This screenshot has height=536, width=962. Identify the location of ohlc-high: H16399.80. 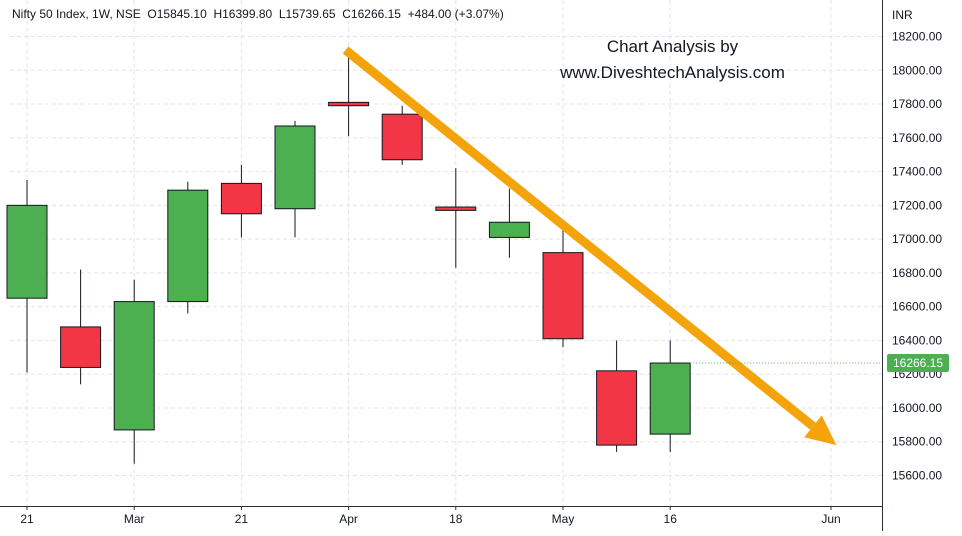
(243, 14).